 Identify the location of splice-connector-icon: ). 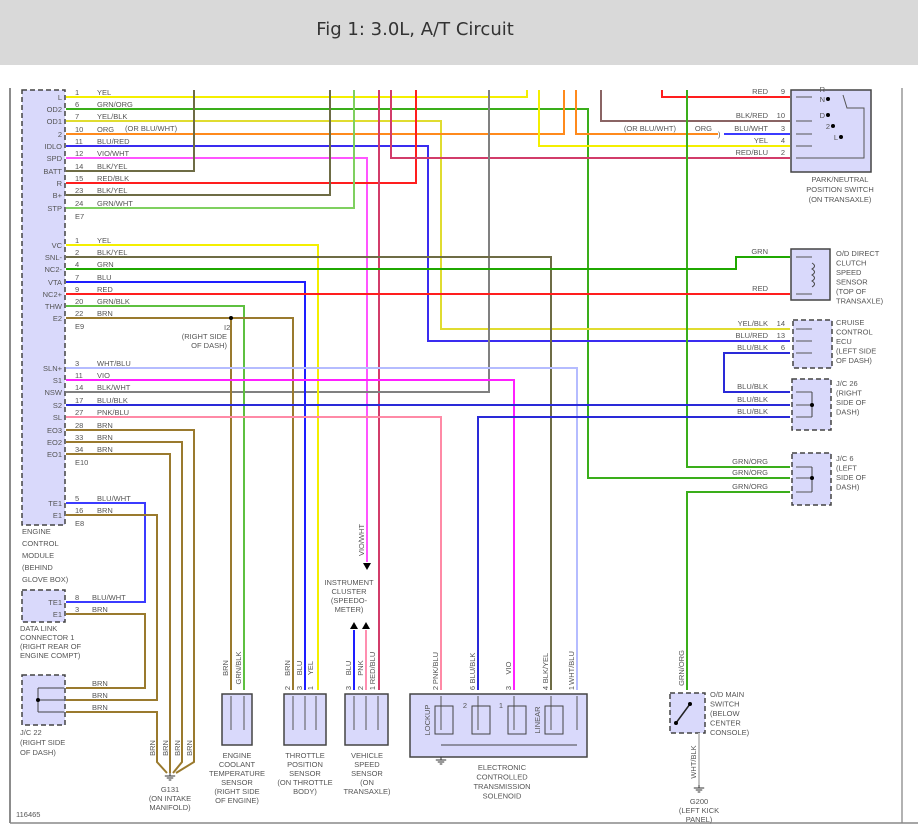
(719, 134).